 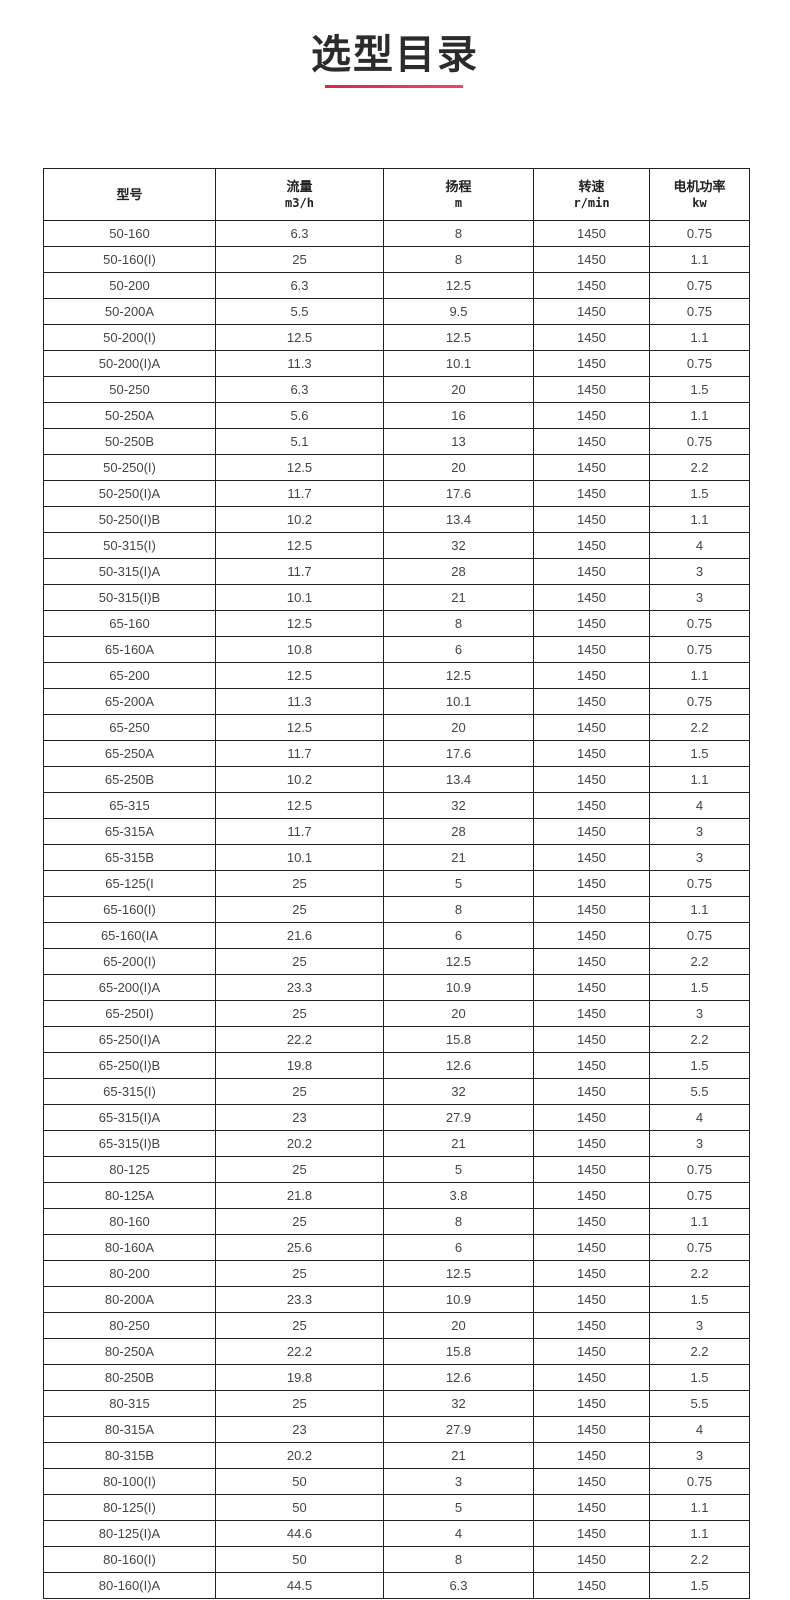 I want to click on cell-model: 65-200(I), so click(x=129, y=961).